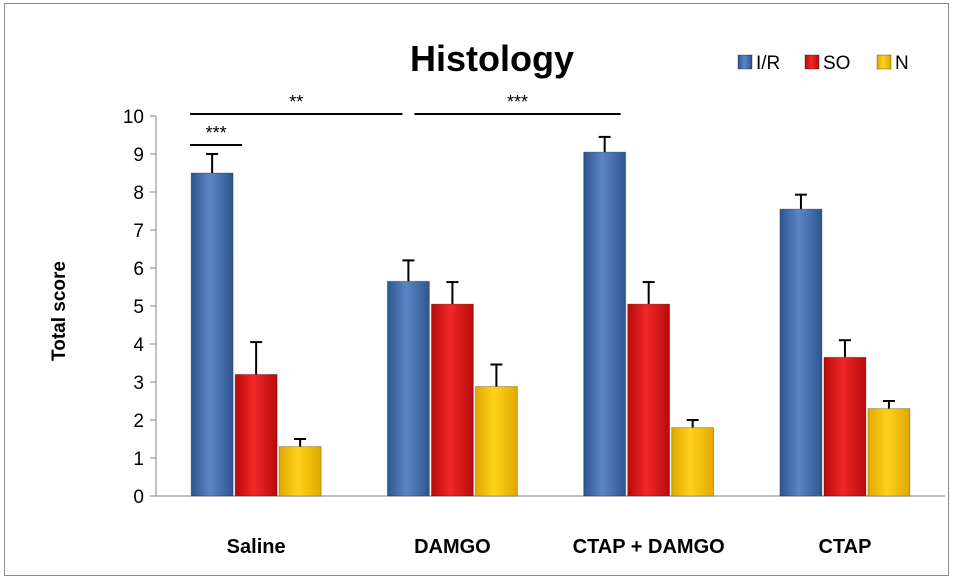 This screenshot has height=581, width=955. I want to click on x-category-label: CTAP, so click(844, 547).